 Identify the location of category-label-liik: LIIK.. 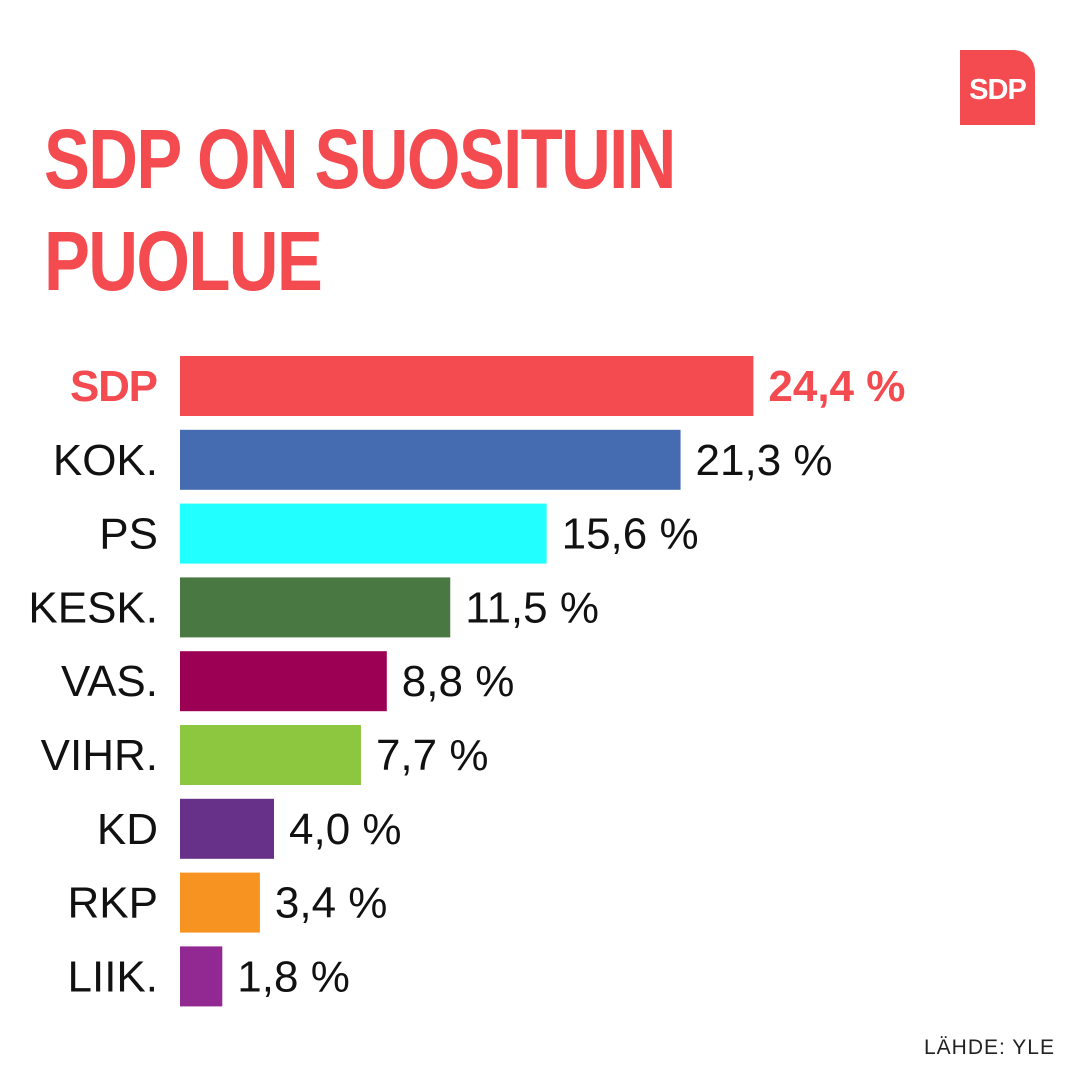
(113, 976).